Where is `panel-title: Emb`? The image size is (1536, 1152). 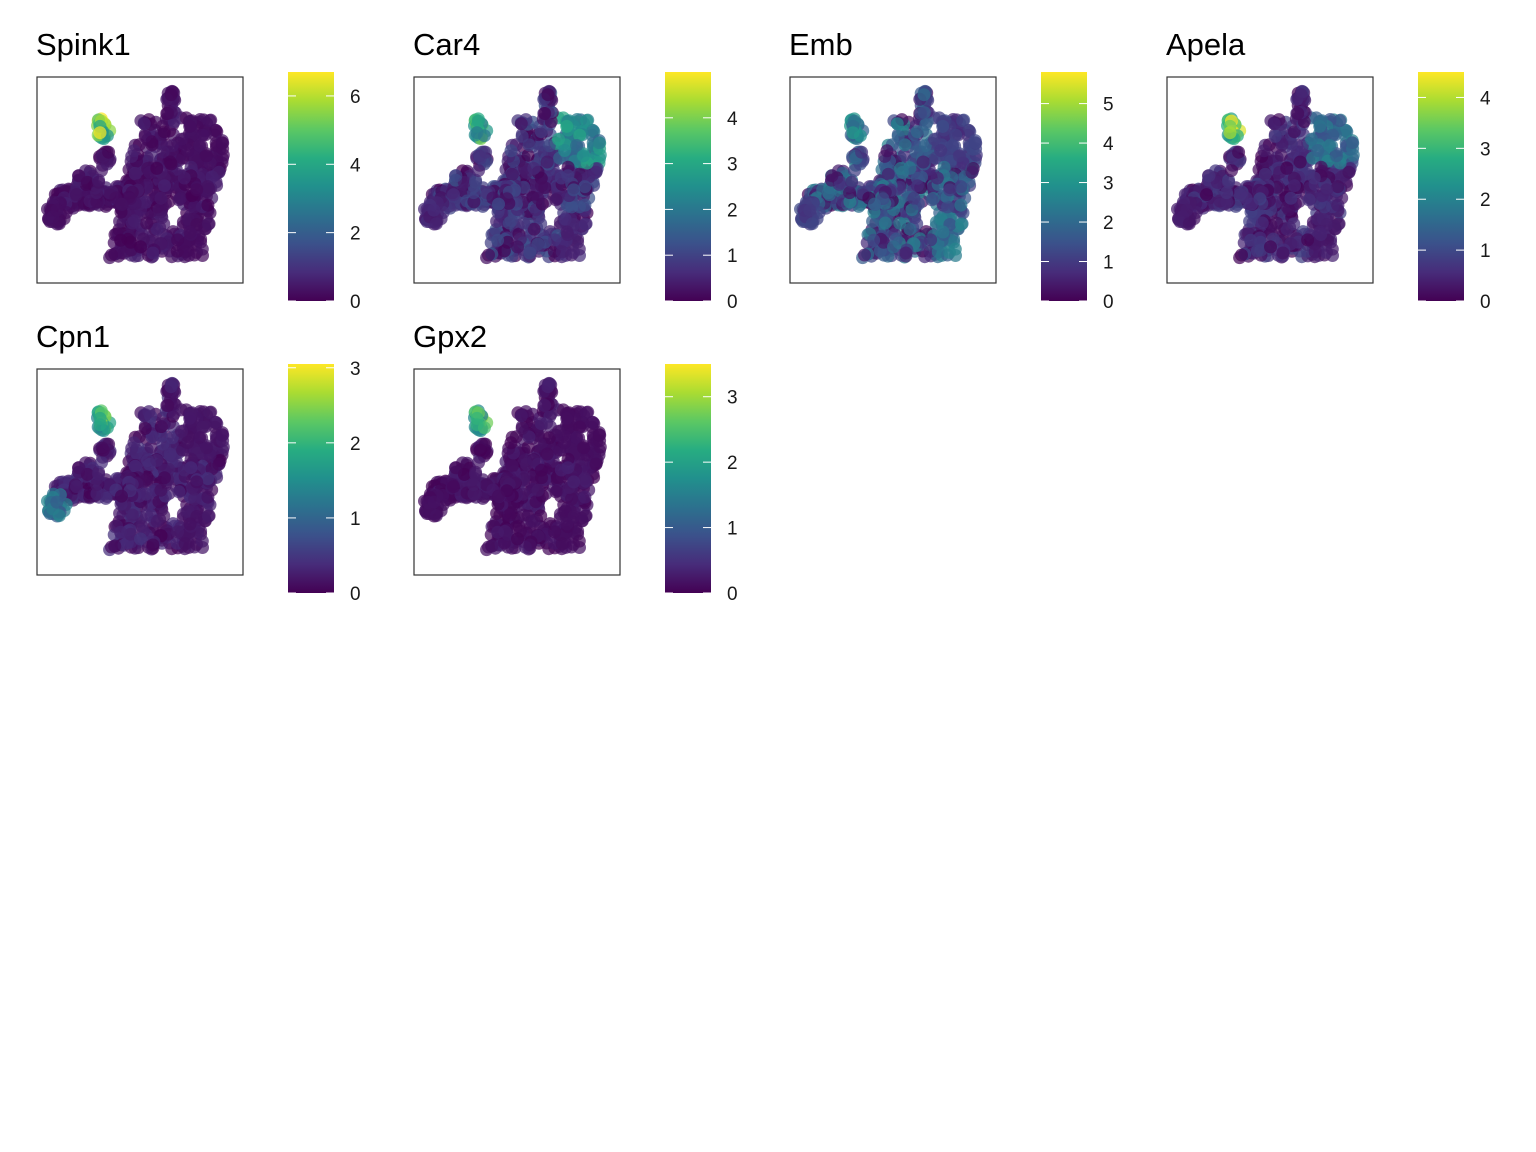
panel-title: Emb is located at coordinates (821, 44).